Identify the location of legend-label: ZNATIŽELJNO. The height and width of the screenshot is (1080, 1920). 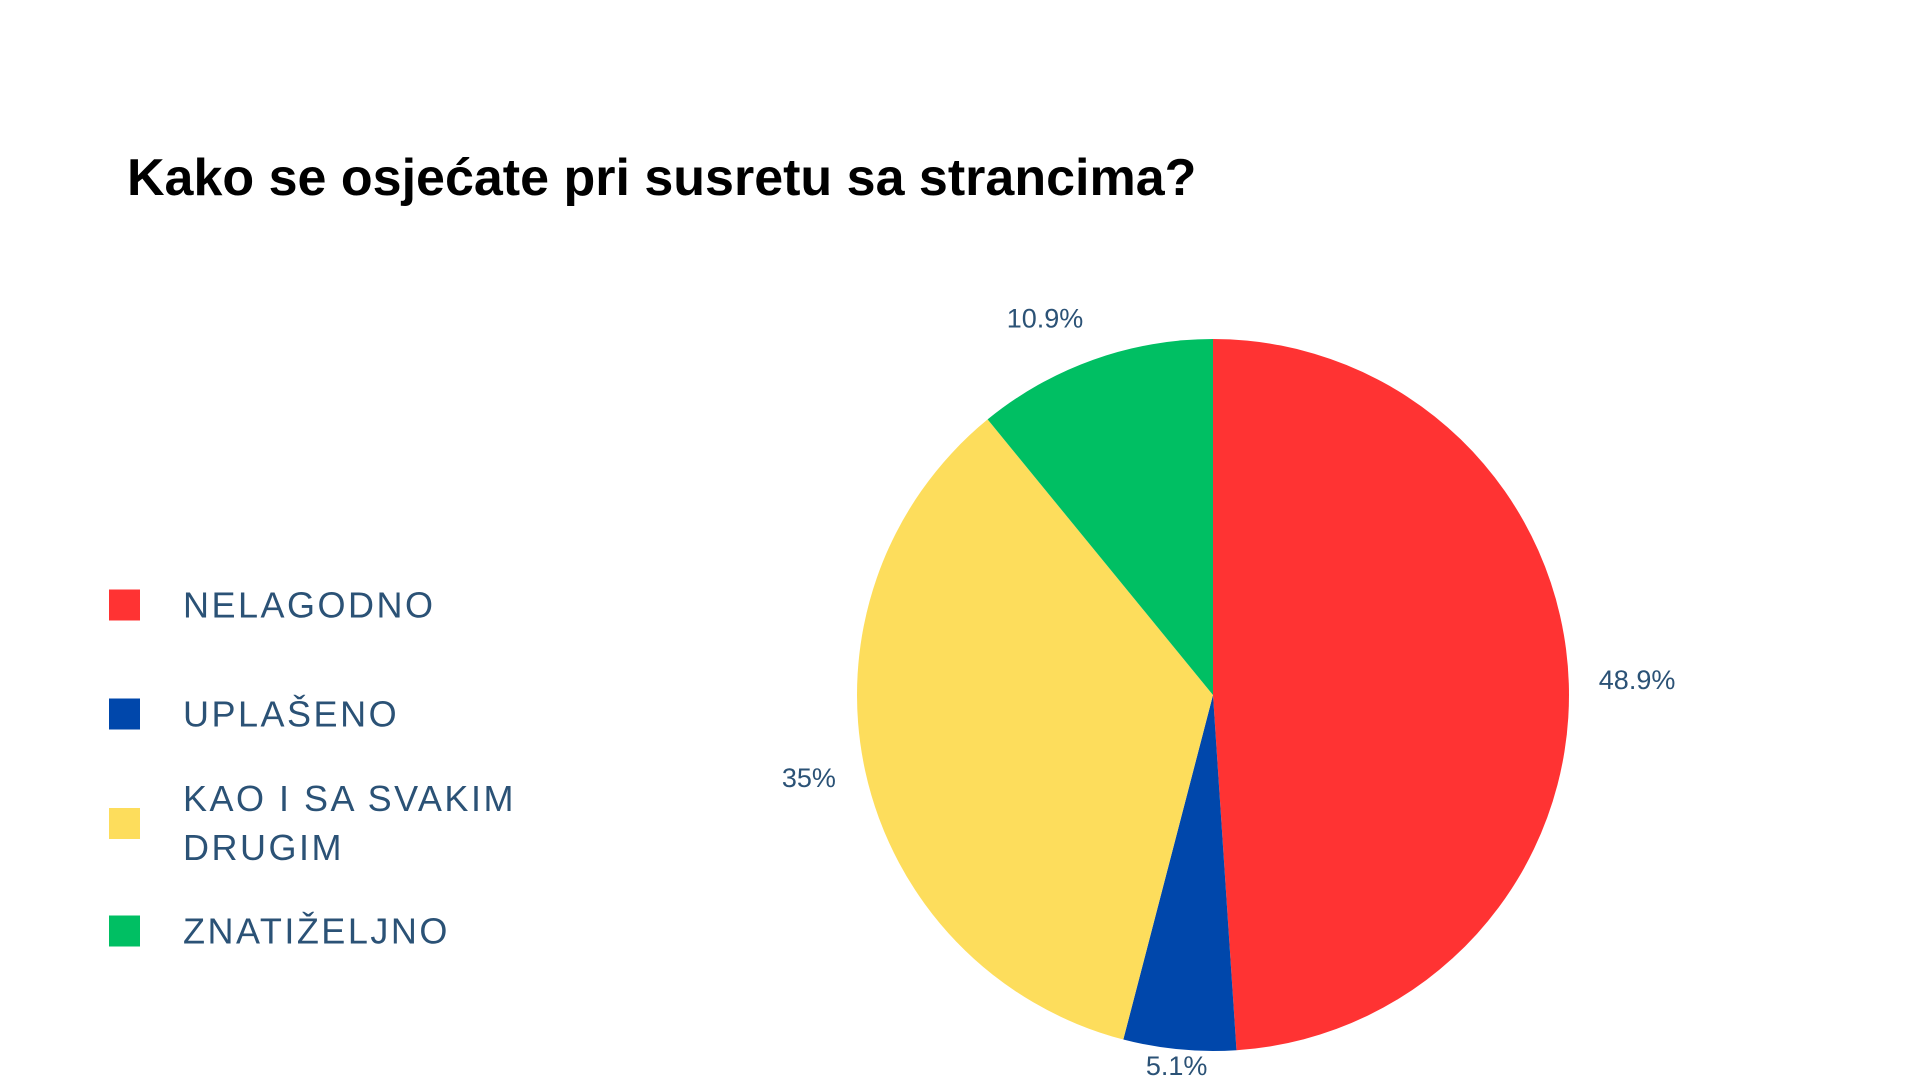
(316, 931).